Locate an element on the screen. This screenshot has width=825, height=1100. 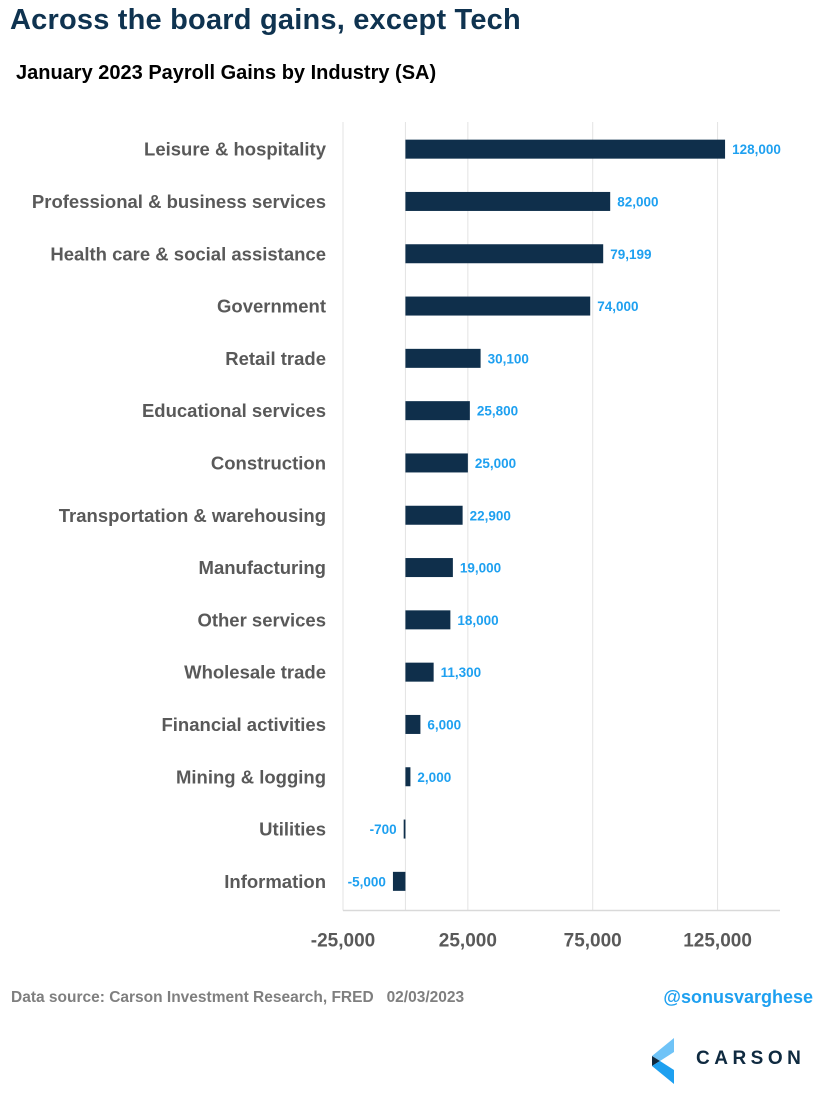
value-label: 18,000 is located at coordinates (477, 620).